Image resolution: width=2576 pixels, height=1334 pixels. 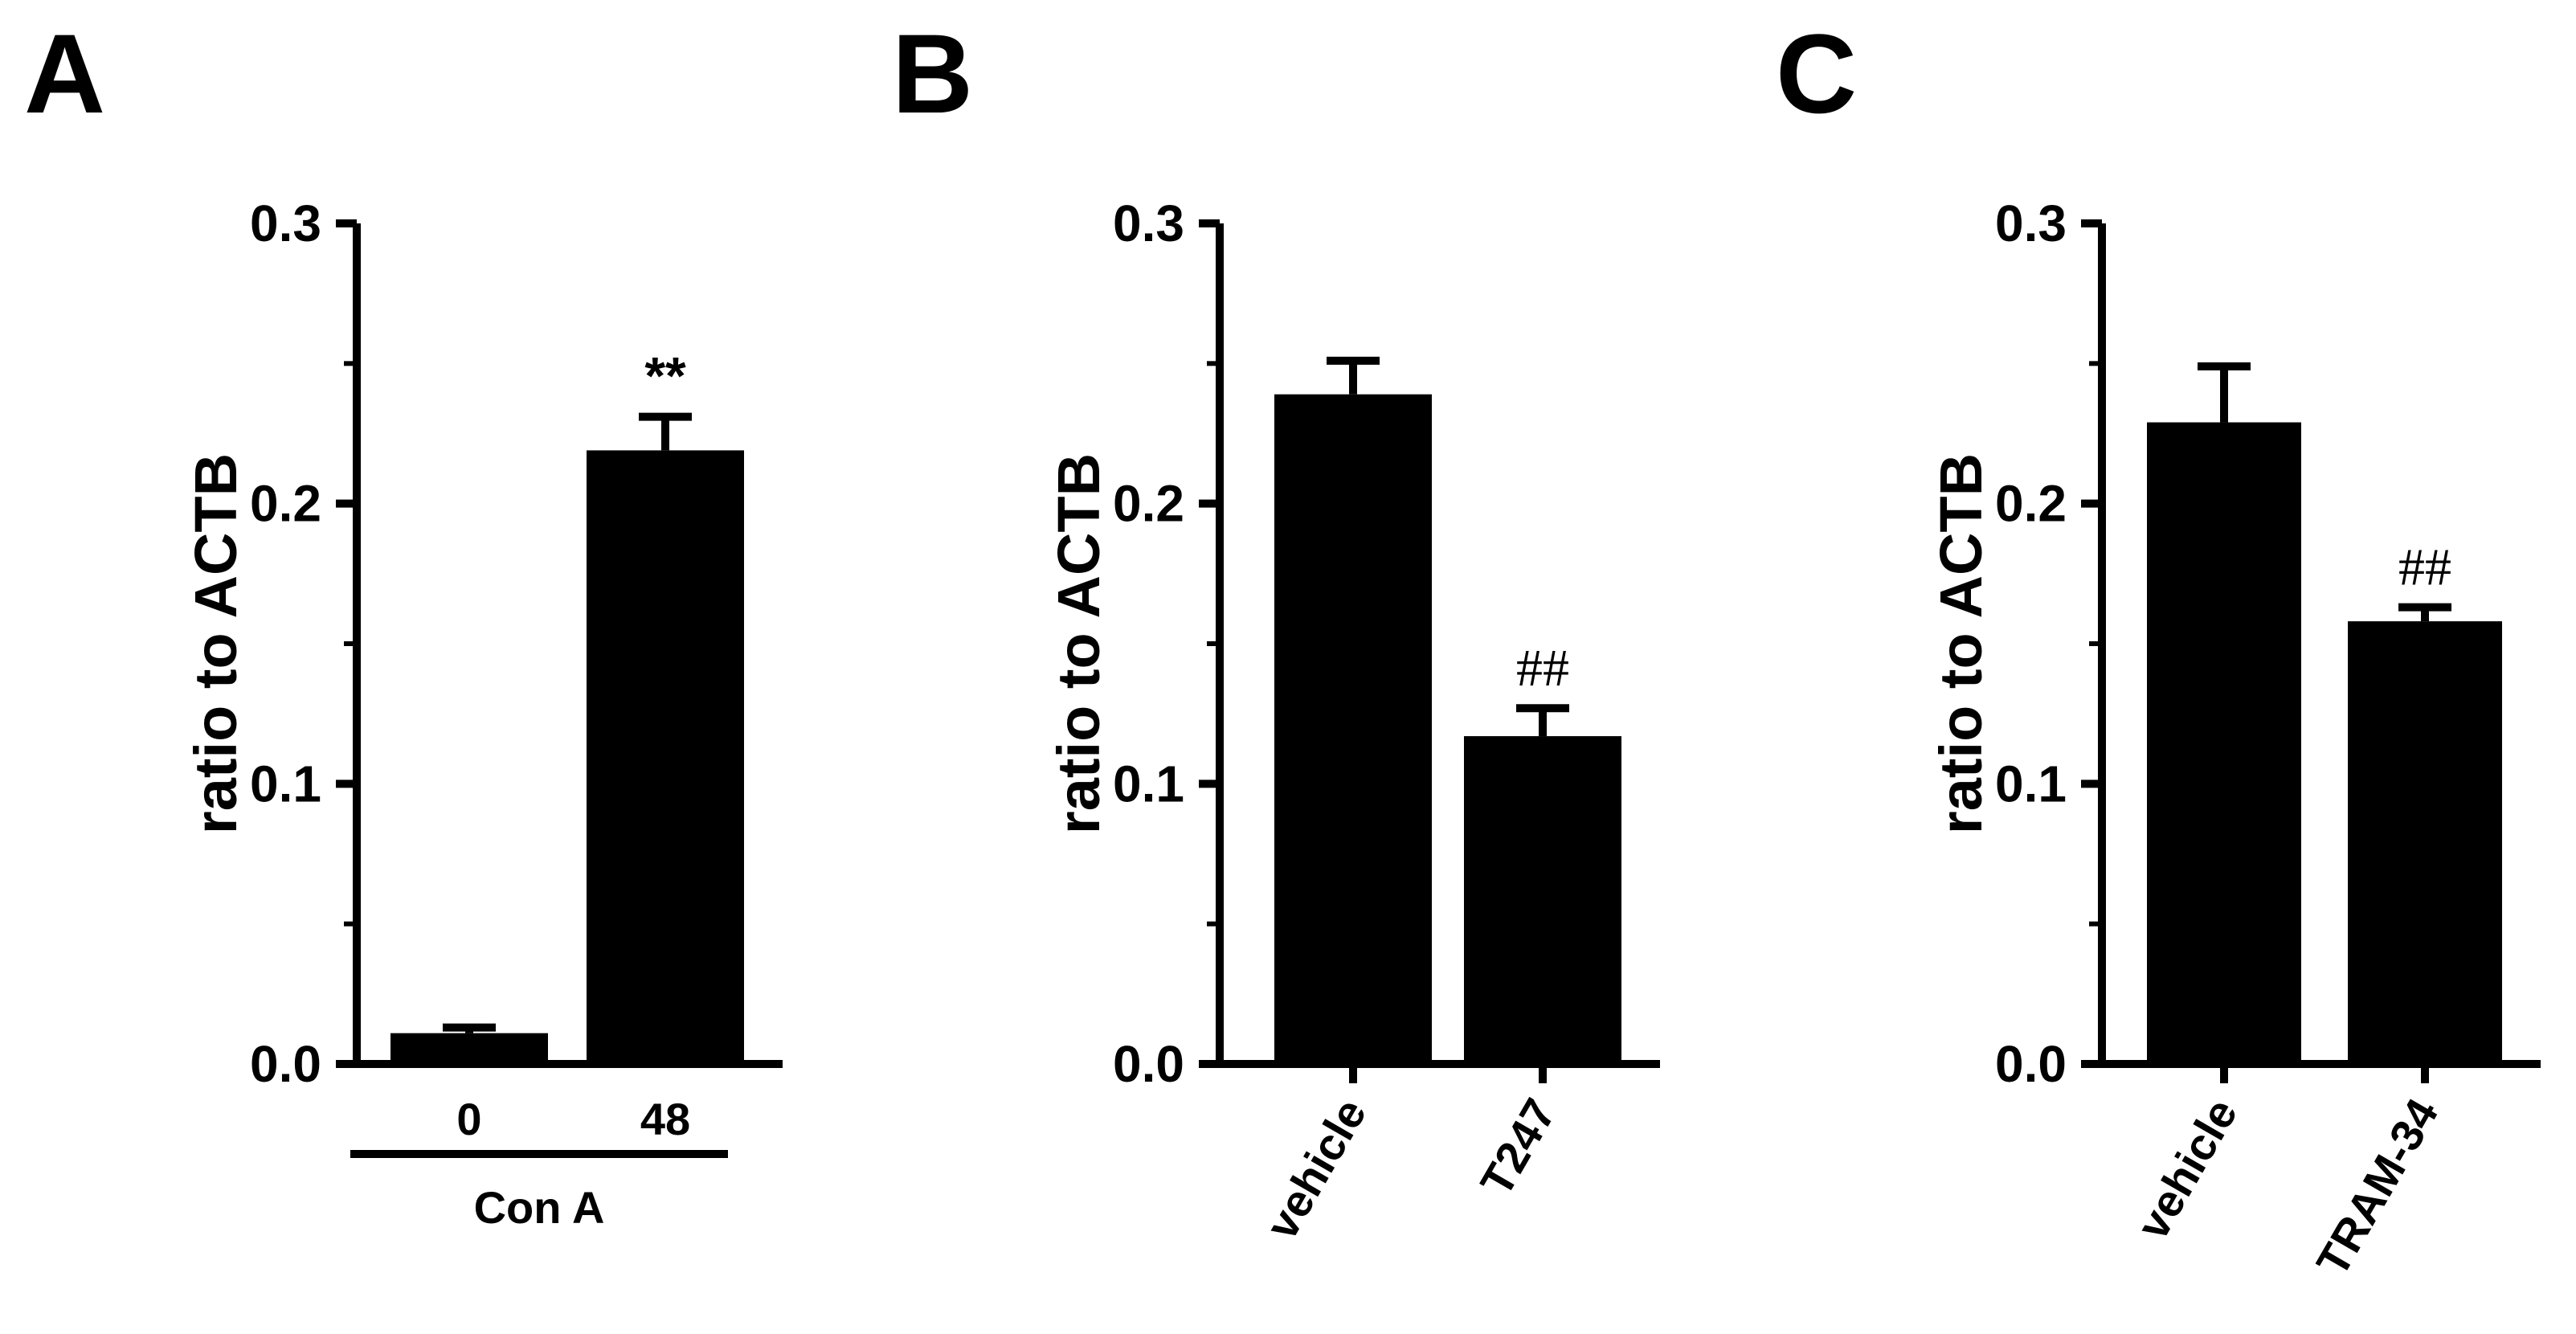 What do you see at coordinates (539, 1207) in the screenshot?
I see `group-label: Con A` at bounding box center [539, 1207].